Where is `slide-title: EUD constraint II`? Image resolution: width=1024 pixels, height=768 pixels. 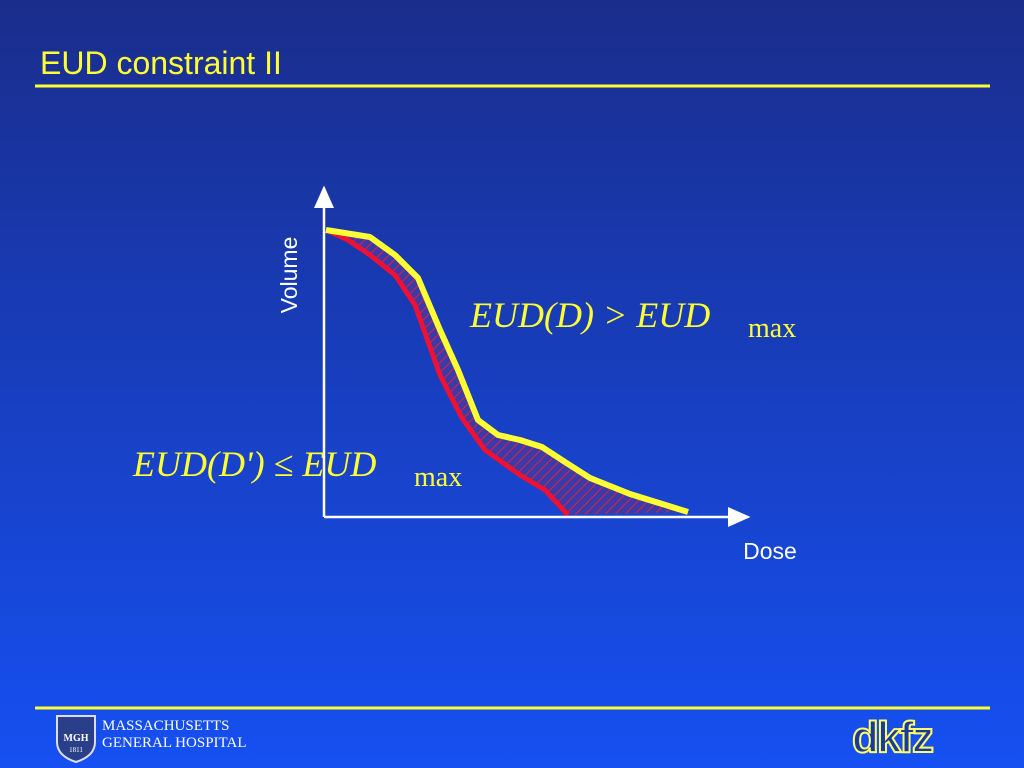 slide-title: EUD constraint II is located at coordinates (161, 63).